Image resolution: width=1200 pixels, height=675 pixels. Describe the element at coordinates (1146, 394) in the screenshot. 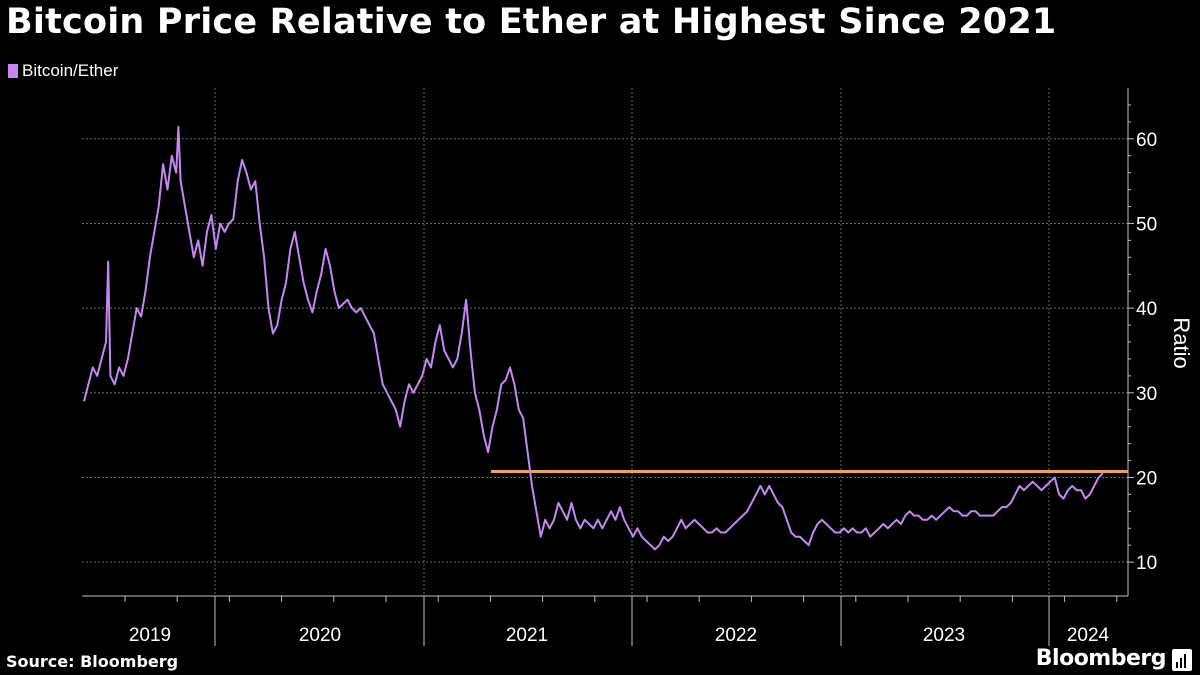

I see `y-tick-label: 30` at that location.